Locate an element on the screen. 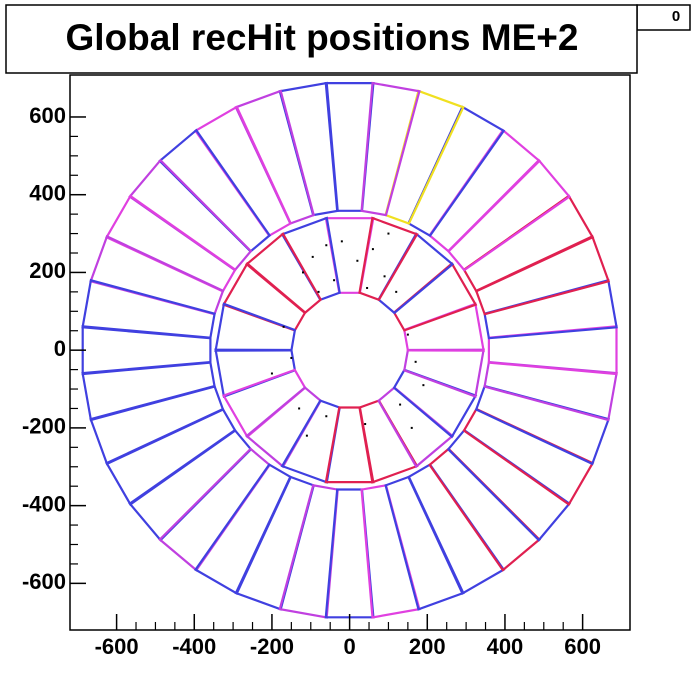 The width and height of the screenshot is (700, 700). x-tick-label: -200 is located at coordinates (272, 646).